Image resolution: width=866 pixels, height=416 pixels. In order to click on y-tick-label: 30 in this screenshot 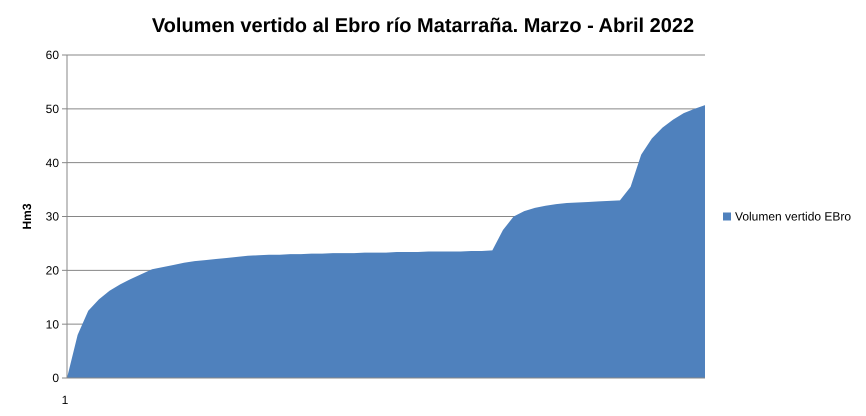, I will do `click(53, 217)`.